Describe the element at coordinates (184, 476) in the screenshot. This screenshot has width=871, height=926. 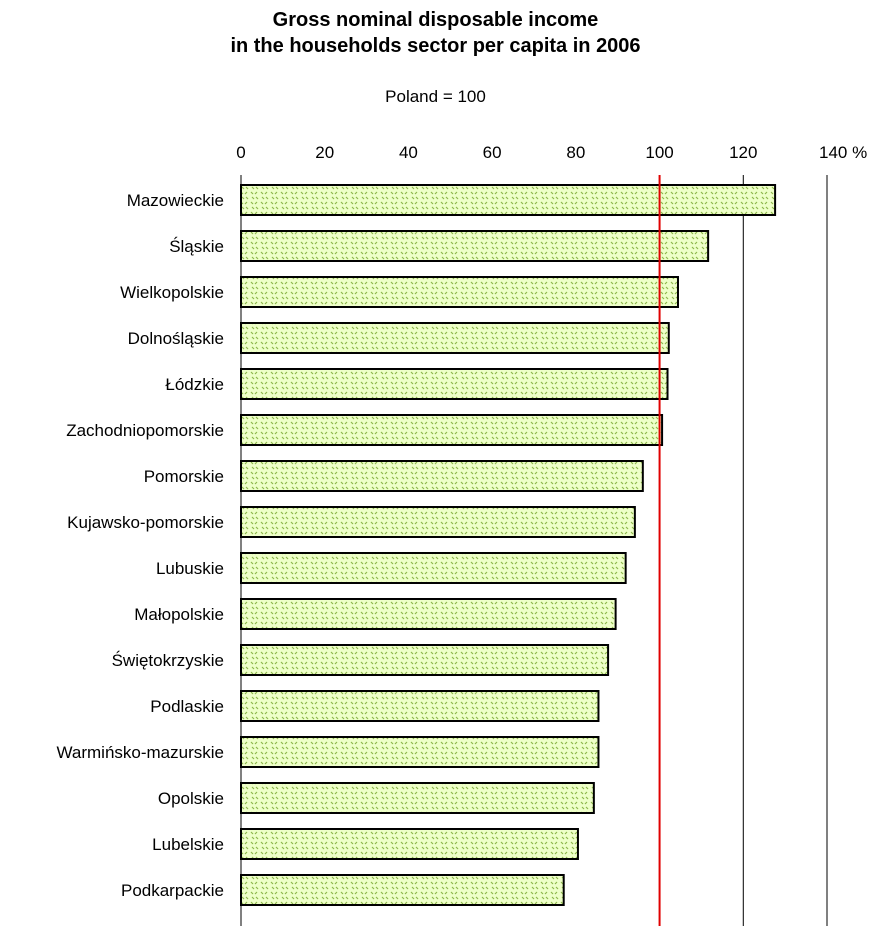
I see `category-label: Pomorskie` at that location.